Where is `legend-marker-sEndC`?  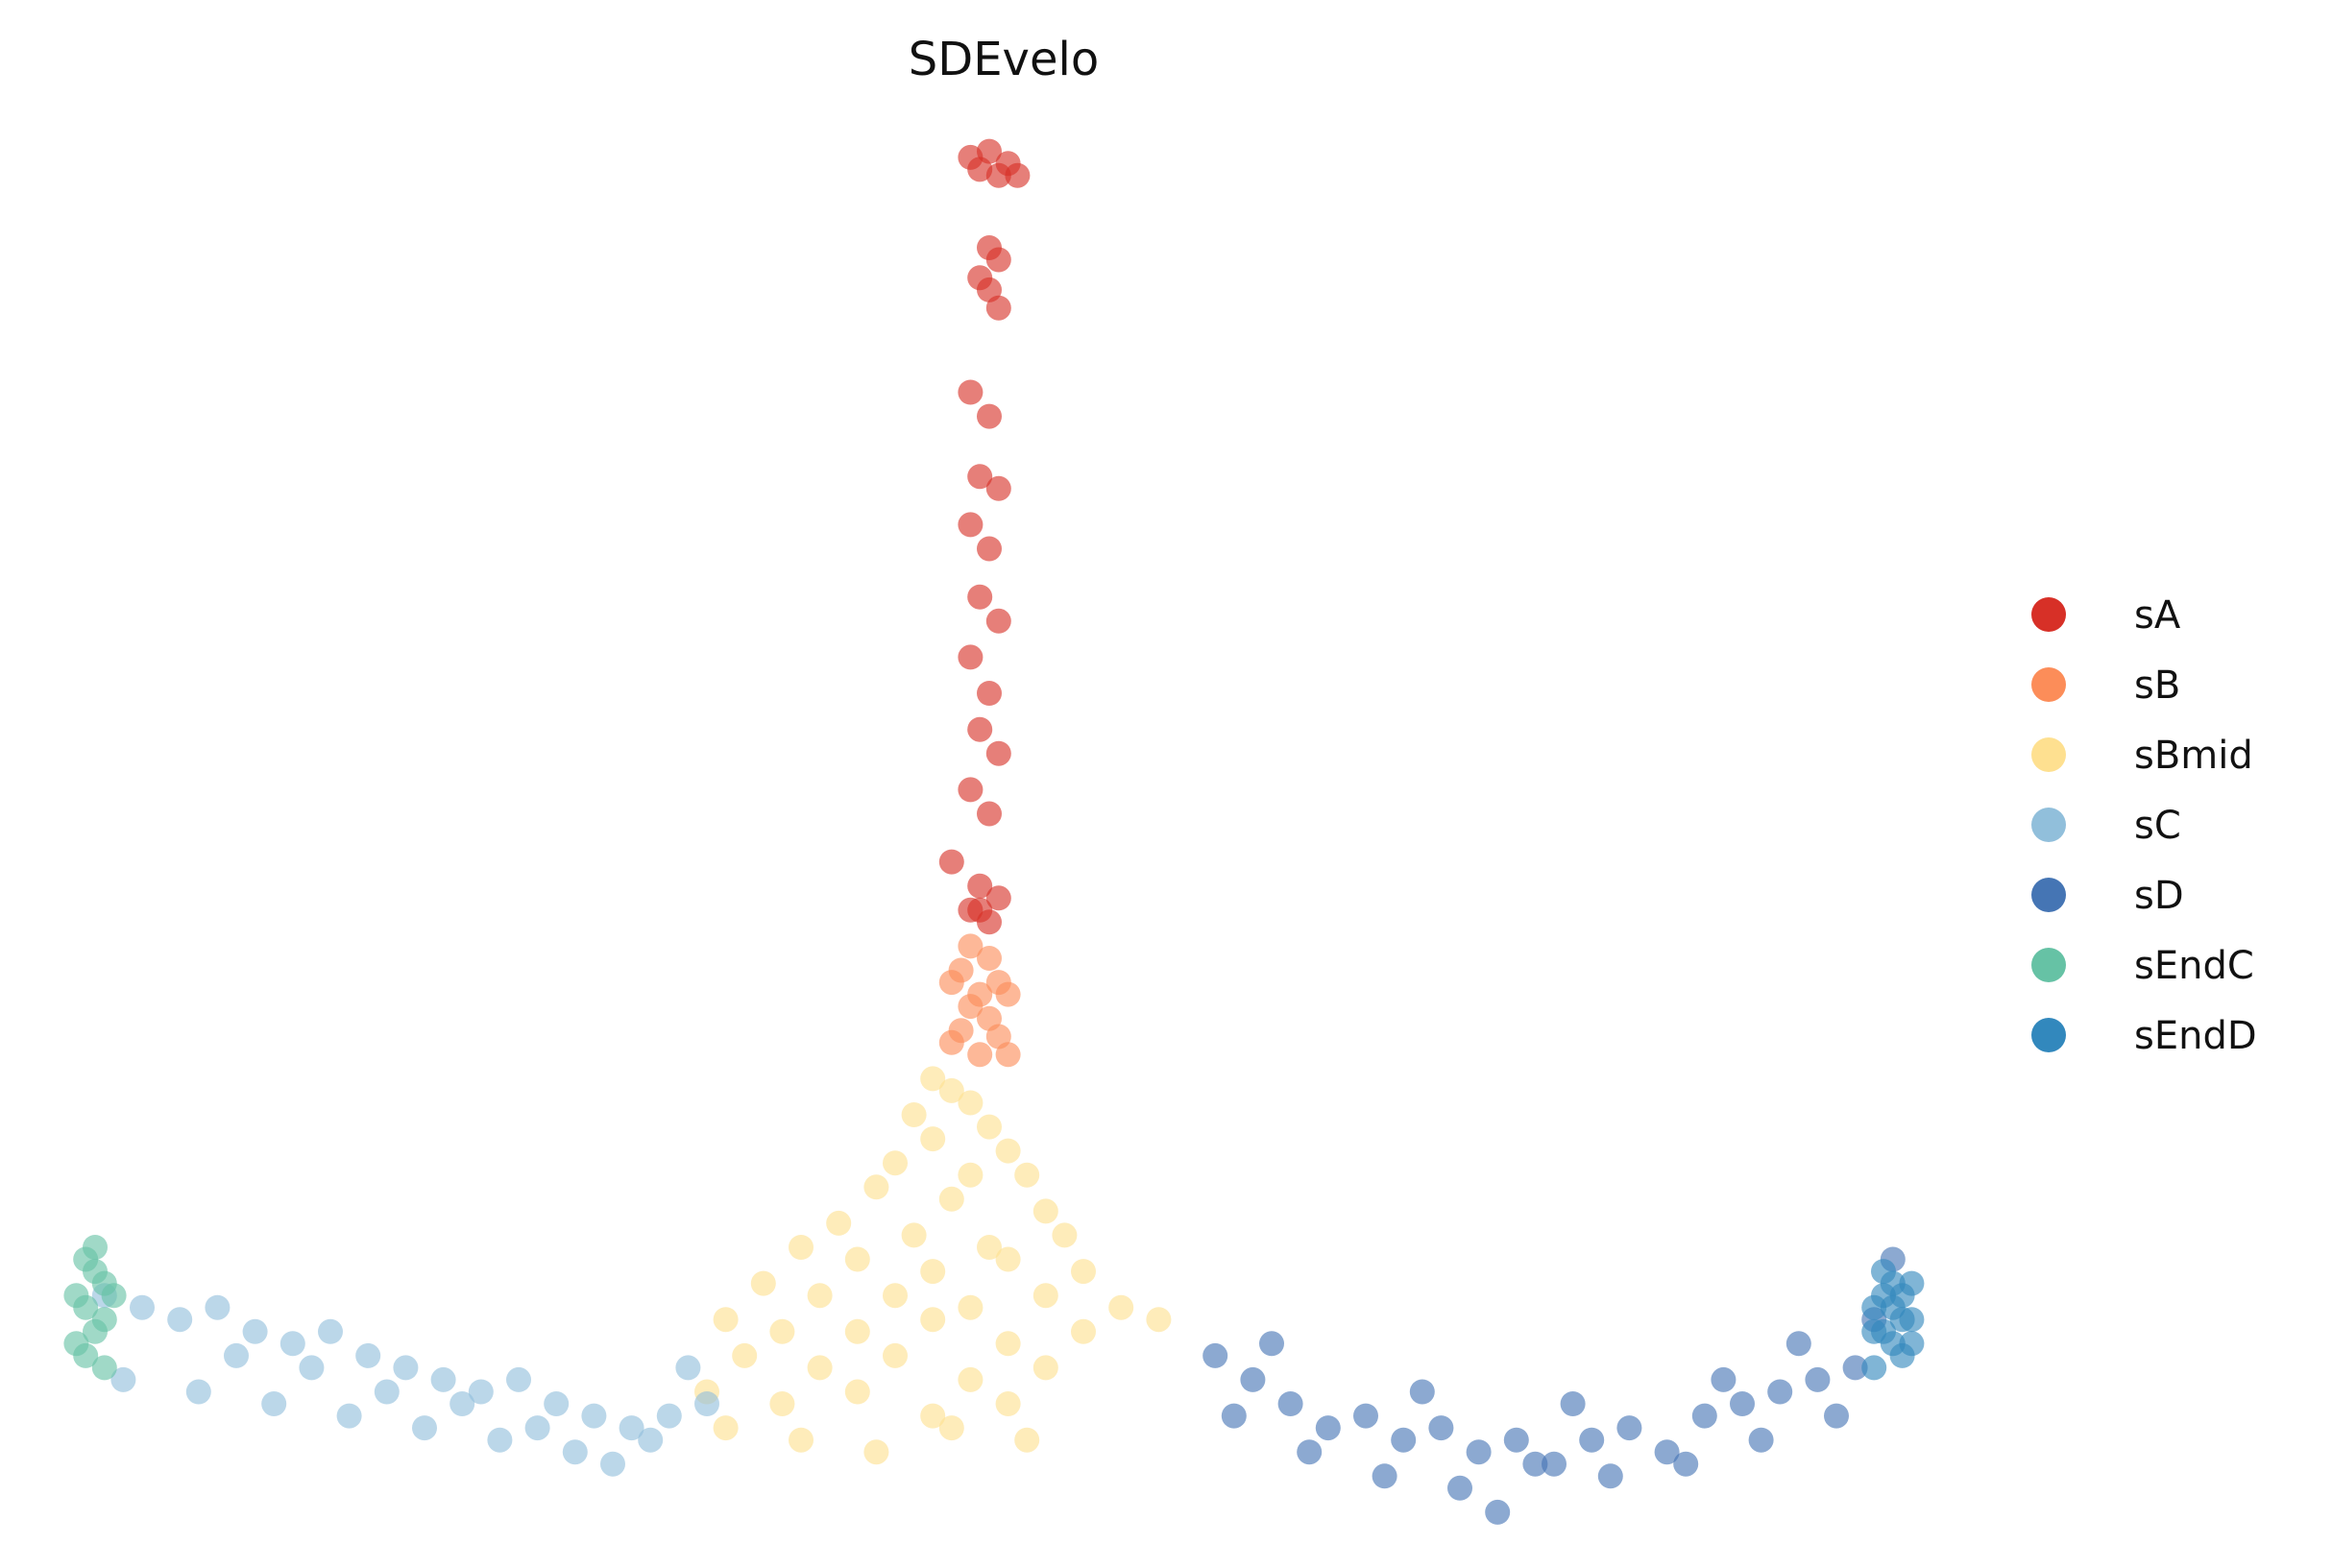
legend-marker-sEndC is located at coordinates (2048, 965).